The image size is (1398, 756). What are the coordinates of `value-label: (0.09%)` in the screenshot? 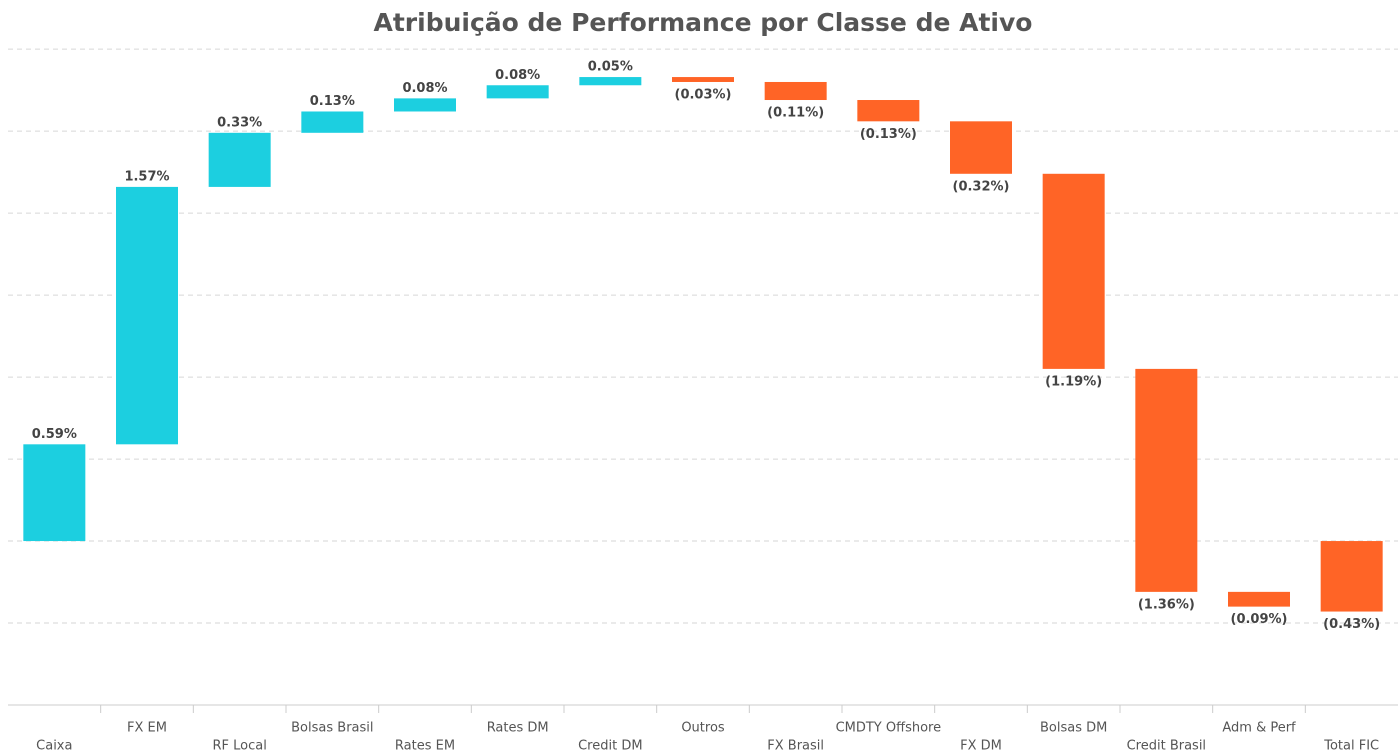 It's located at (1259, 619).